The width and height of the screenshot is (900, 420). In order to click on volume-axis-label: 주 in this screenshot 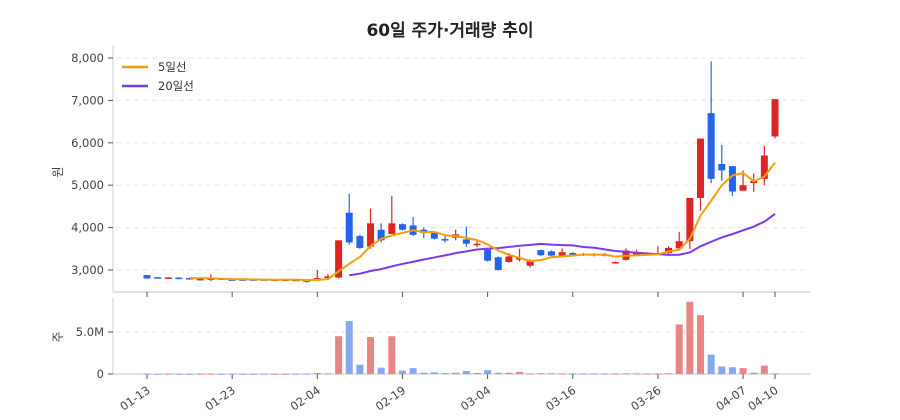, I will do `click(58, 336)`.